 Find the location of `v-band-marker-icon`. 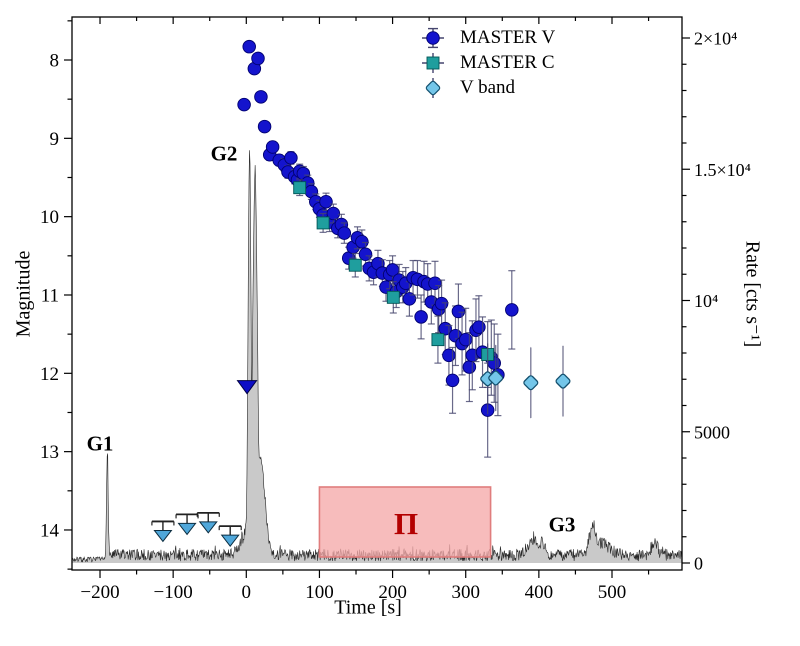

v-band-marker-icon is located at coordinates (433, 88).